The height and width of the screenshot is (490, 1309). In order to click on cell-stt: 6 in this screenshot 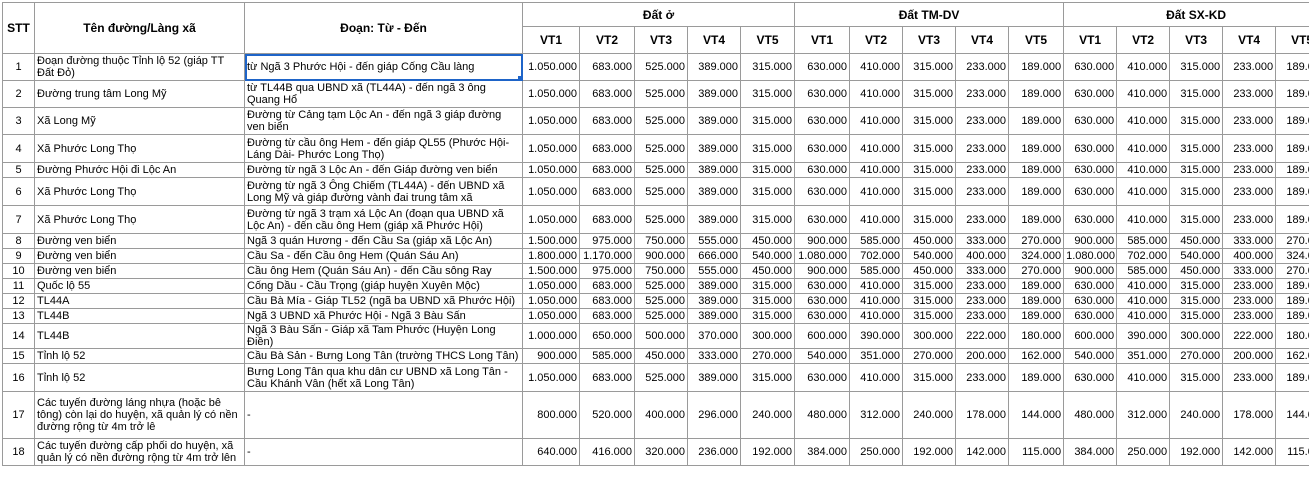, I will do `click(19, 192)`.